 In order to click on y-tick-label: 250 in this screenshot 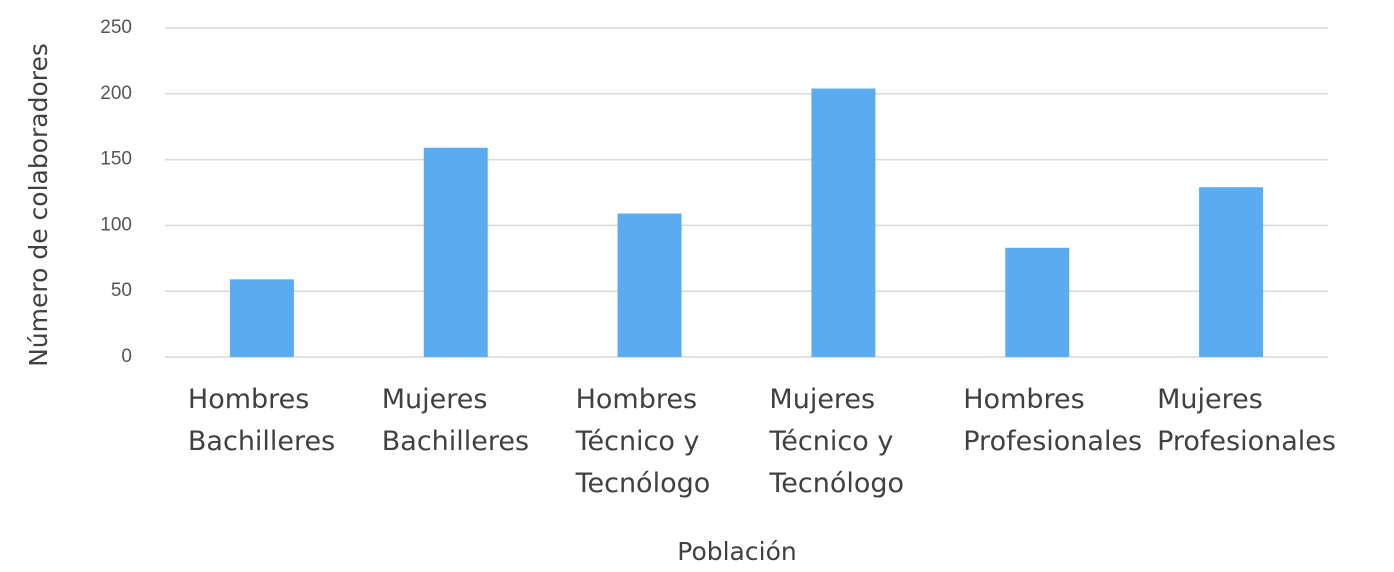, I will do `click(116, 27)`.